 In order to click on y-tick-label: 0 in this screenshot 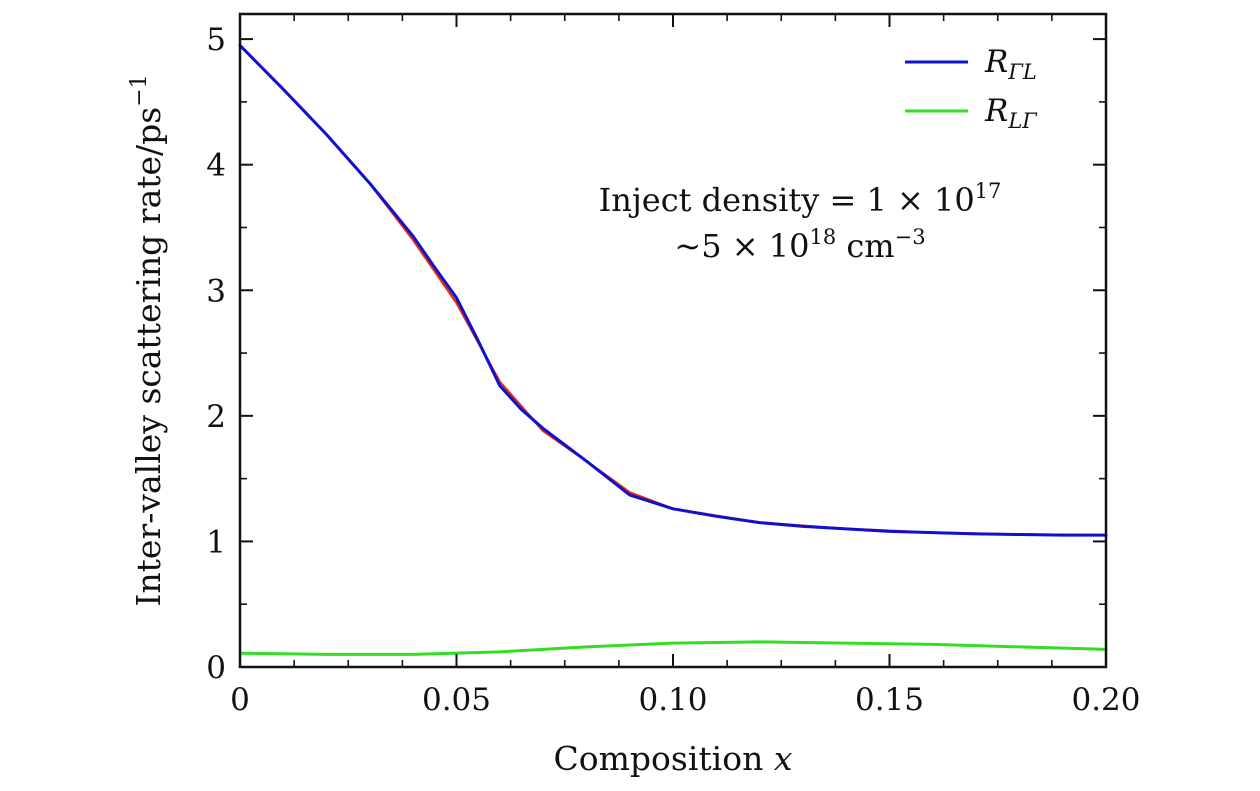, I will do `click(216, 668)`.